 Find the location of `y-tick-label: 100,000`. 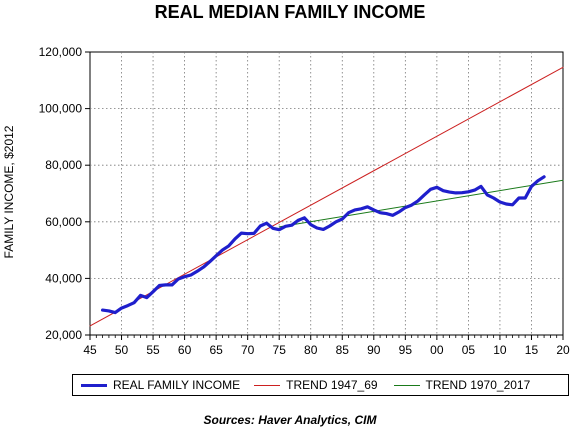

y-tick-label: 100,000 is located at coordinates (61, 109).